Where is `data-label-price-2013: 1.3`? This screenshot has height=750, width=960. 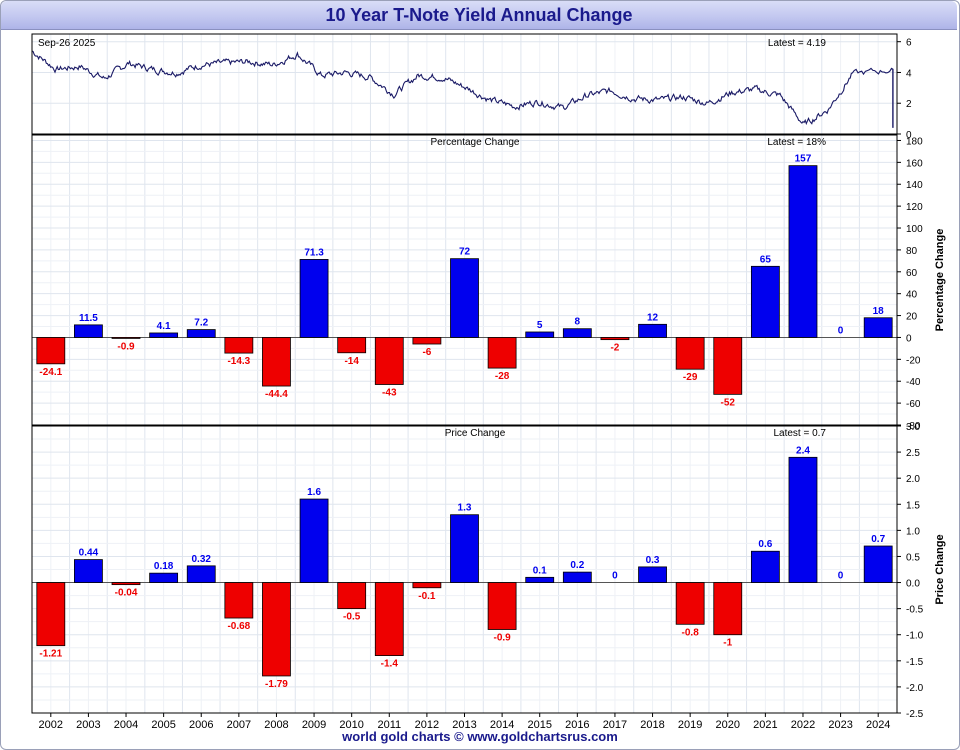
data-label-price-2013: 1.3 is located at coordinates (465, 508).